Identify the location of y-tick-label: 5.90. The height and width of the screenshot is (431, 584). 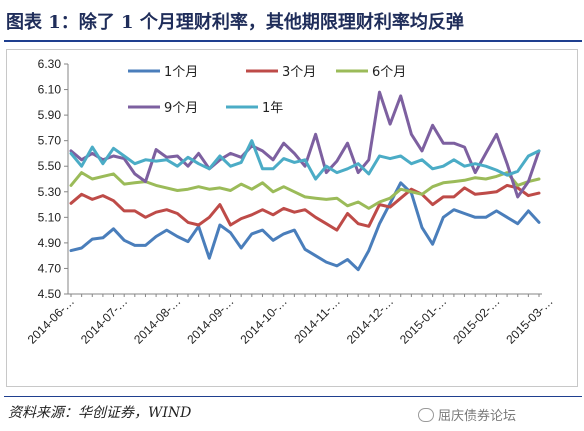
(50, 115).